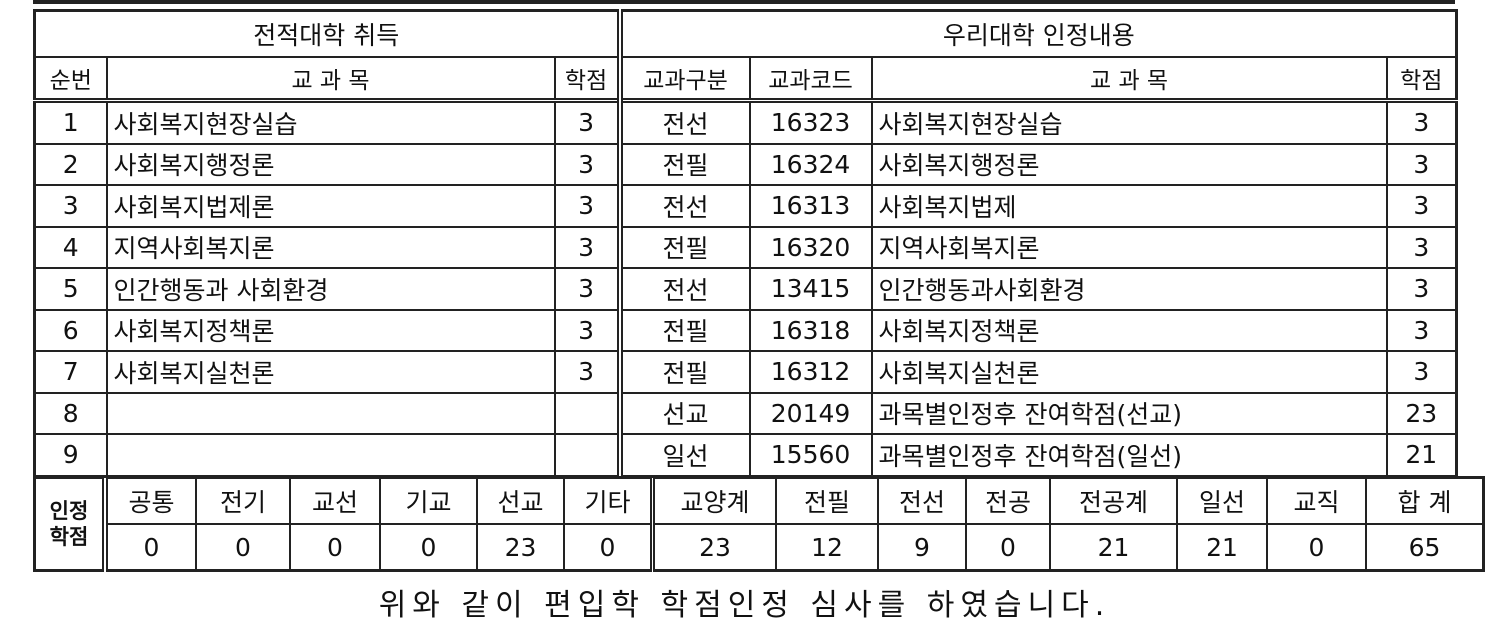 The height and width of the screenshot is (639, 1489). I want to click on table-row: 7 사회복지실천론 3 전필 16312 사회복지실천론 3, so click(745, 372).